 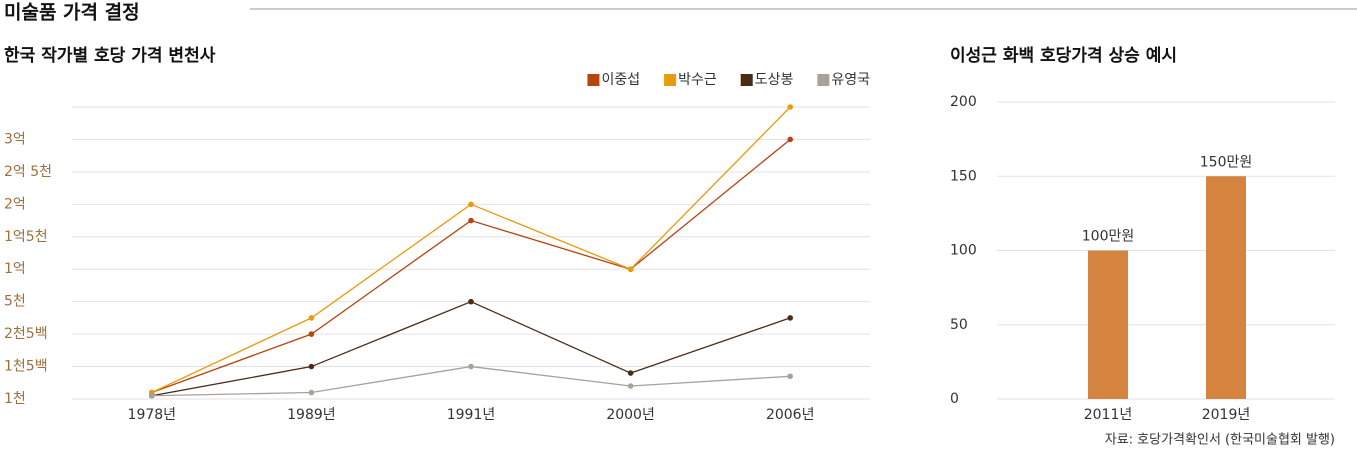 I want to click on y-tick-label: 1억, so click(x=15, y=269).